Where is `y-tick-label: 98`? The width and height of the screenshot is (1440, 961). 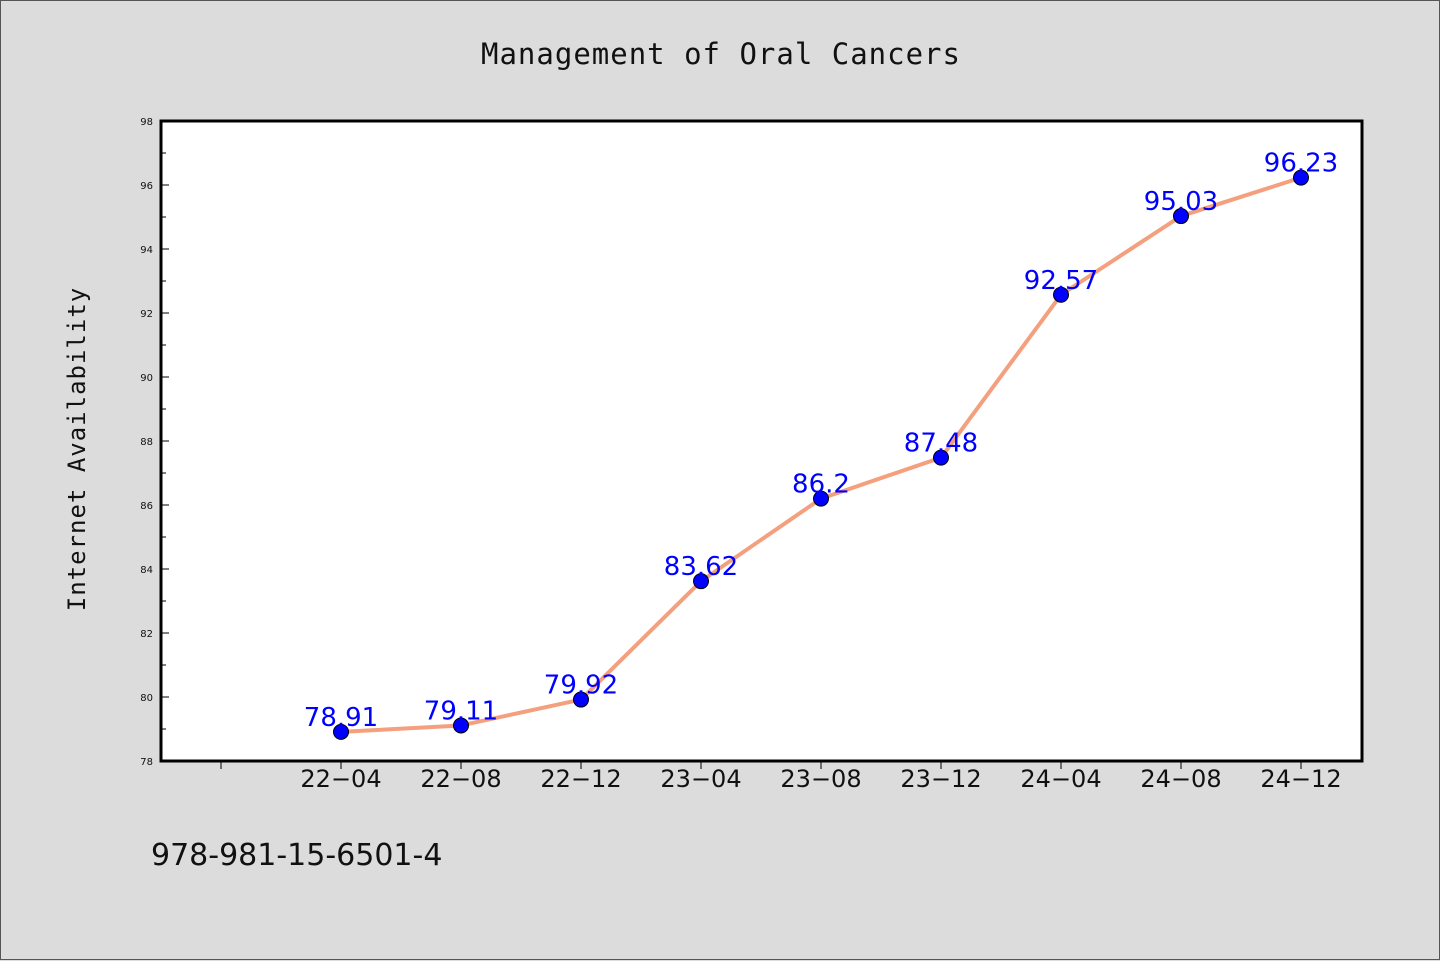
y-tick-label: 98 is located at coordinates (146, 122).